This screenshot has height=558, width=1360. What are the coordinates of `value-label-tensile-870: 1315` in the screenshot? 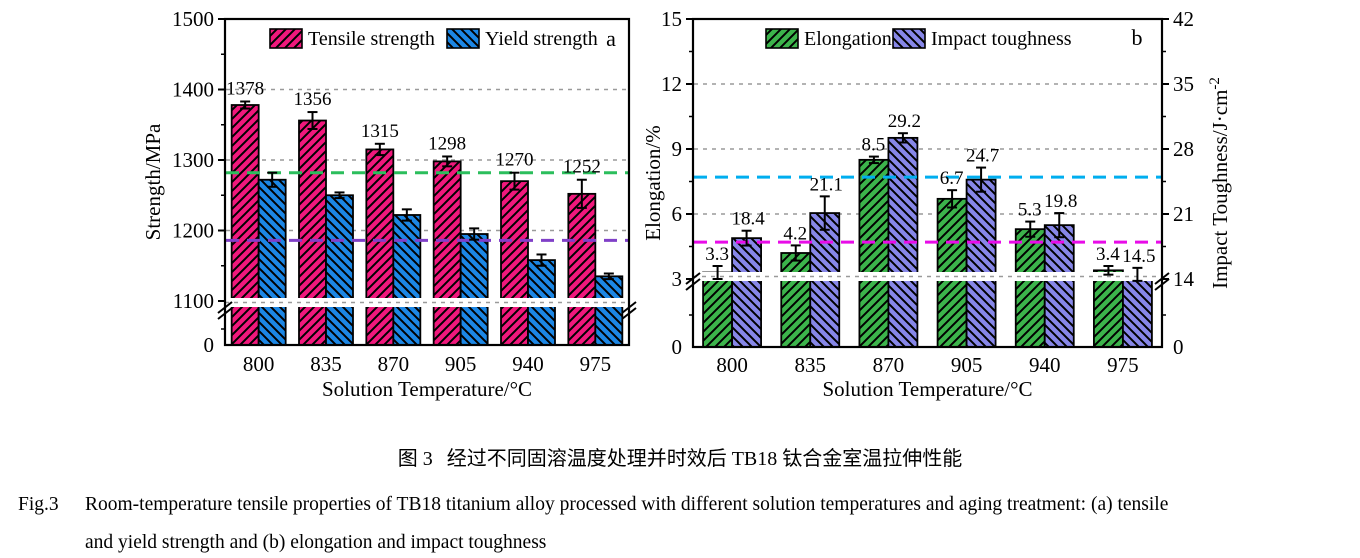 It's located at (380, 131).